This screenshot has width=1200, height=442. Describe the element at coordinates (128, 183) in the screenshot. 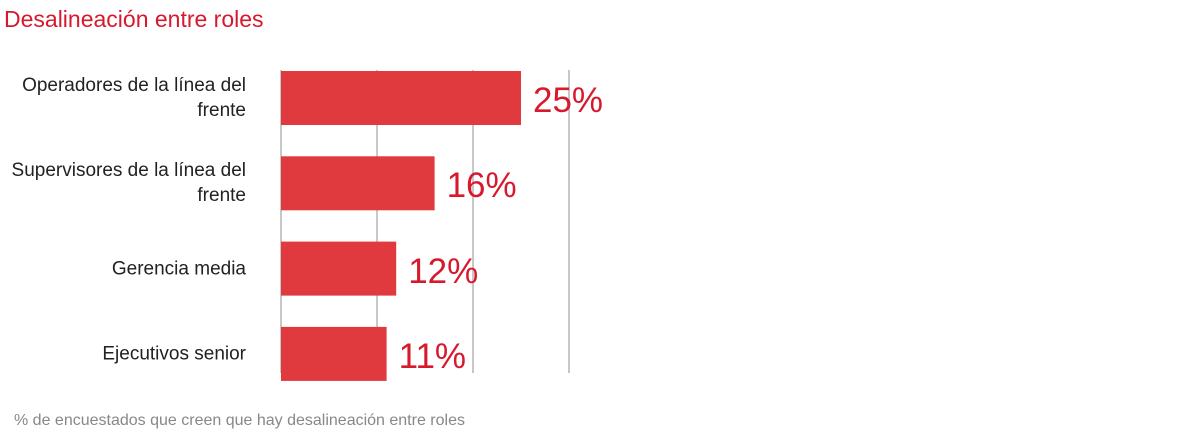

I see `y-tick-label: Supervisores de la línea del frente` at that location.